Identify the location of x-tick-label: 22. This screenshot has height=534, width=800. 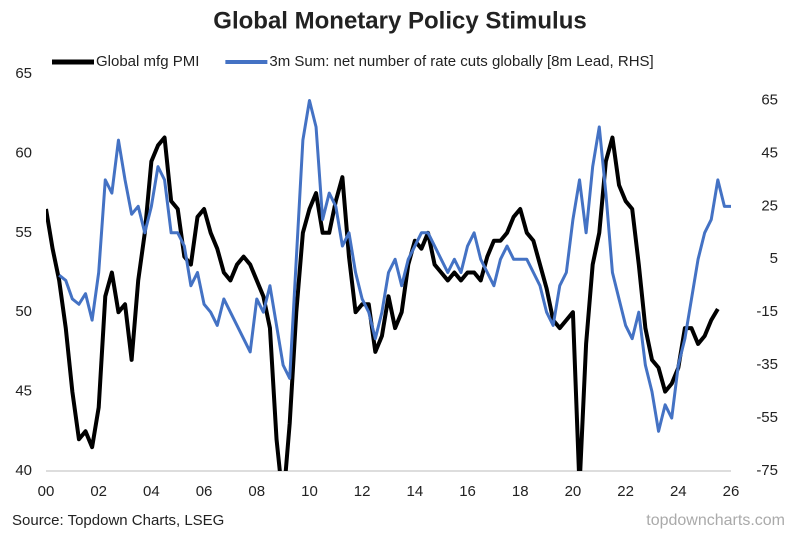
(625, 491).